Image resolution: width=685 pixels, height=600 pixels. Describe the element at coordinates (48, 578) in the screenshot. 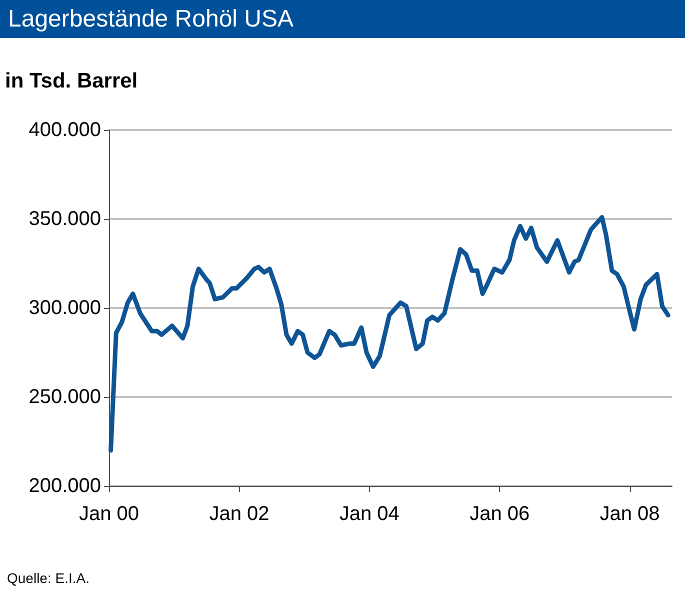

I see `source-note: Quelle: E.I.A.` at that location.